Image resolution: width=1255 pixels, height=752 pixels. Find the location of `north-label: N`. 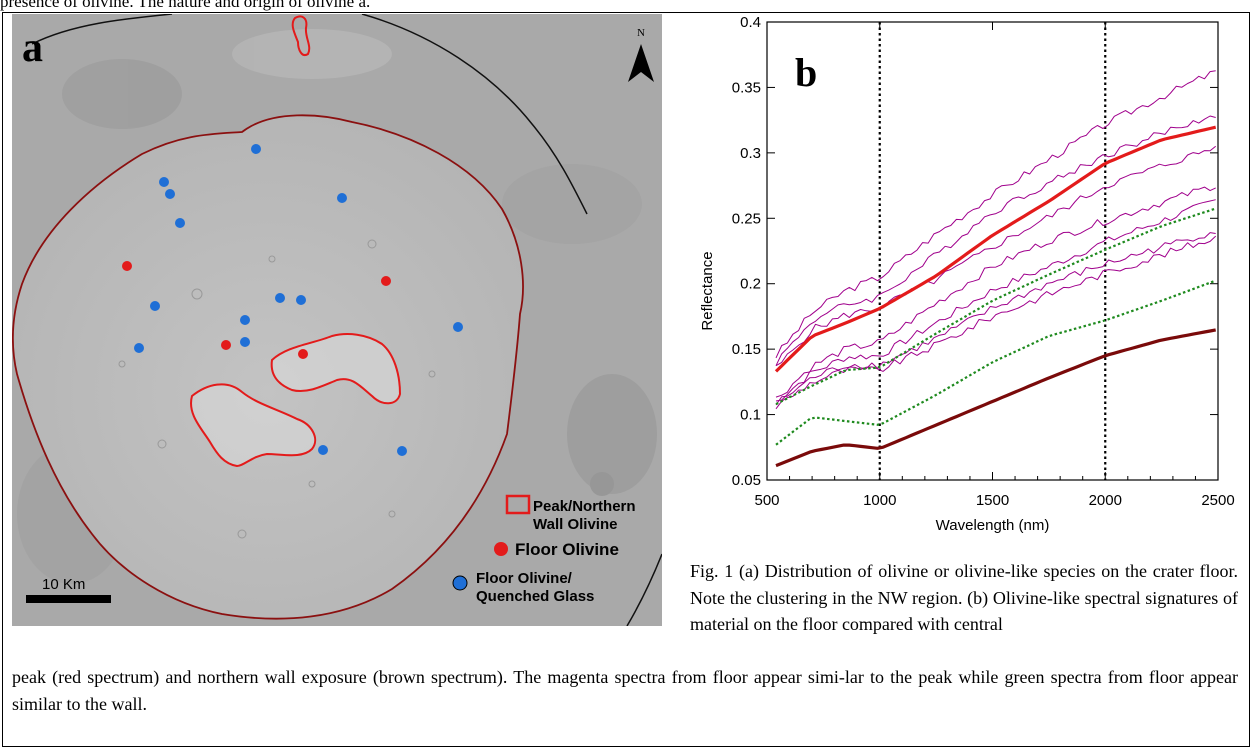

north-label: N is located at coordinates (641, 33).